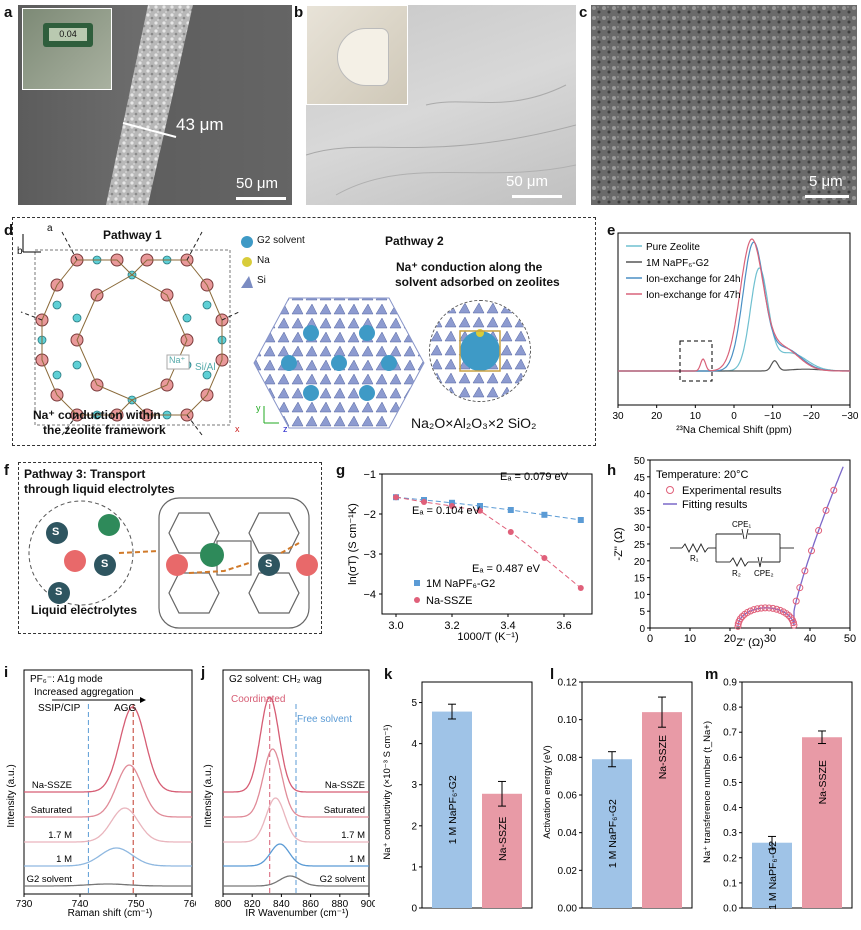 This screenshot has width=861, height=930. What do you see at coordinates (110, 913) in the screenshot?
I see `raman-x-label: Raman shift (cm⁻¹)` at bounding box center [110, 913].